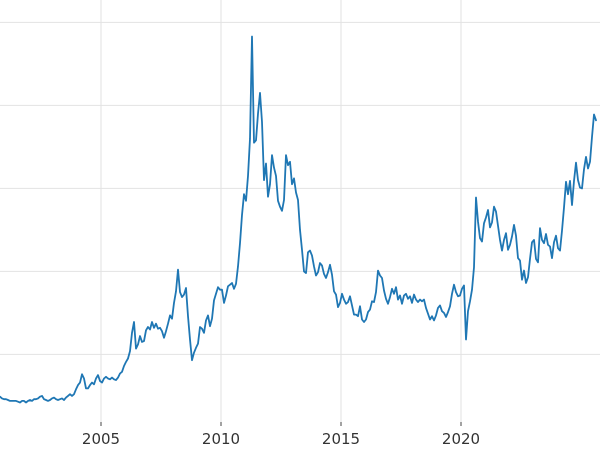  I want to click on x-tick-label-2020: 2020, so click(461, 439).